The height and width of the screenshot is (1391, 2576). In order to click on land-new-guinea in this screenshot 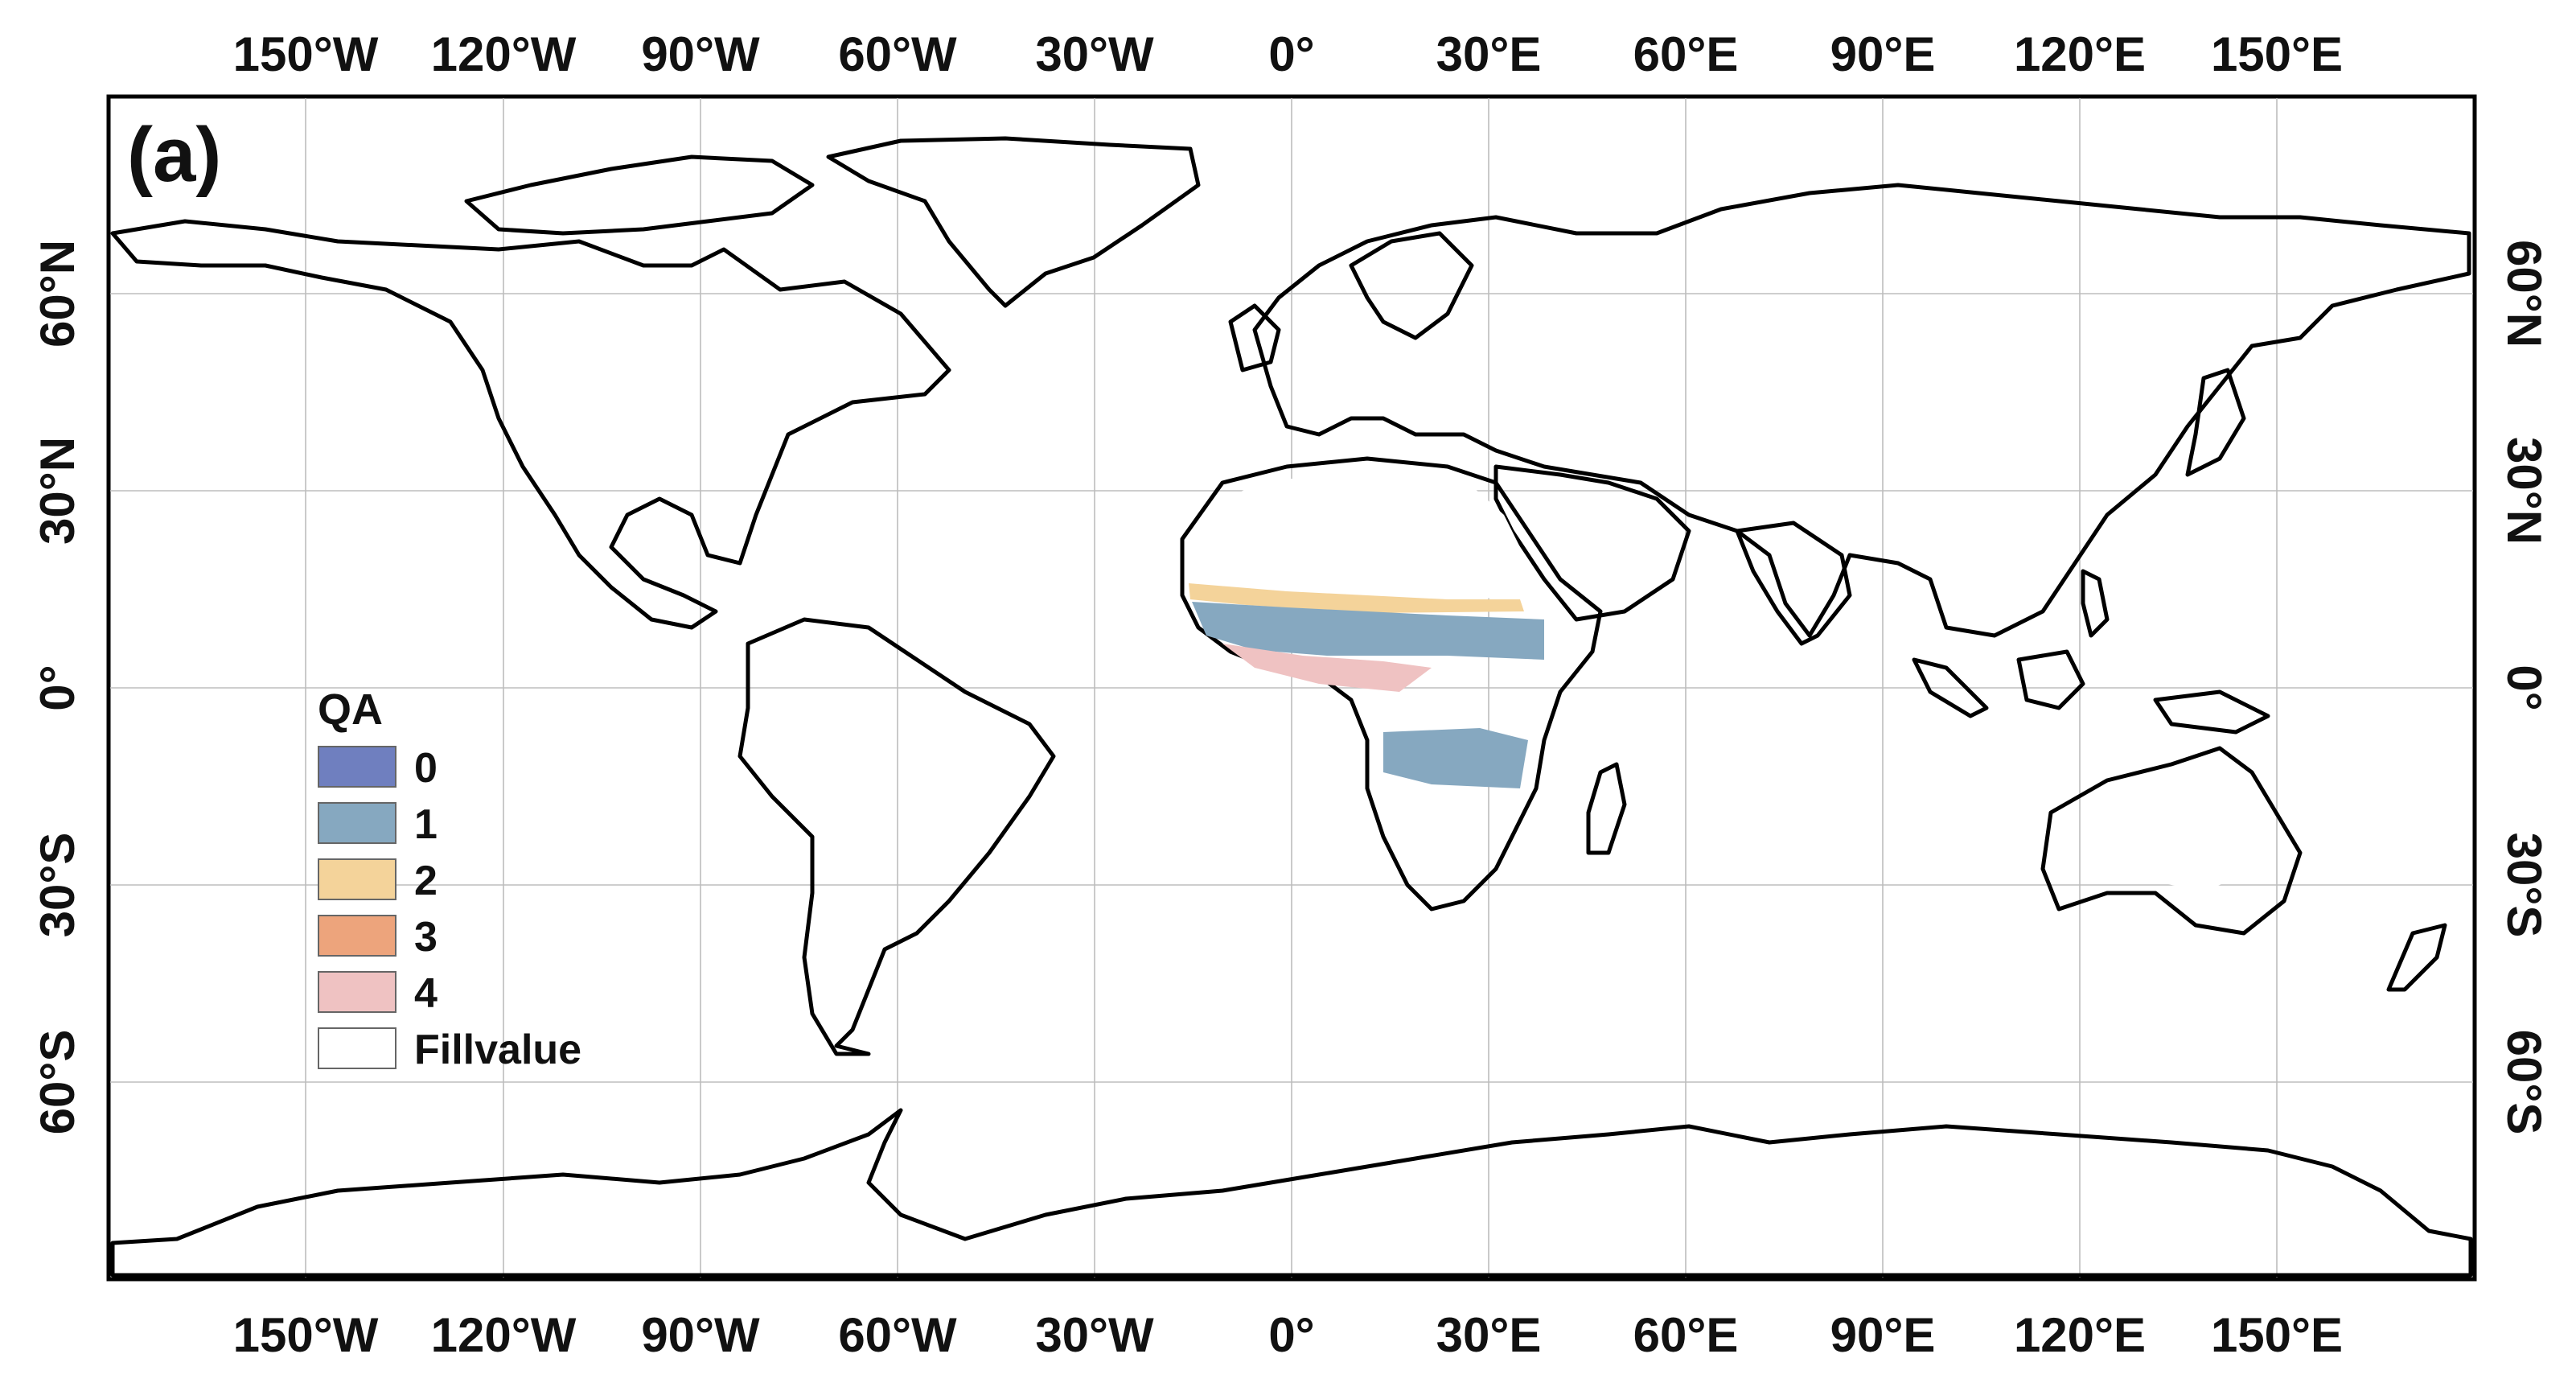, I will do `click(2211, 712)`.